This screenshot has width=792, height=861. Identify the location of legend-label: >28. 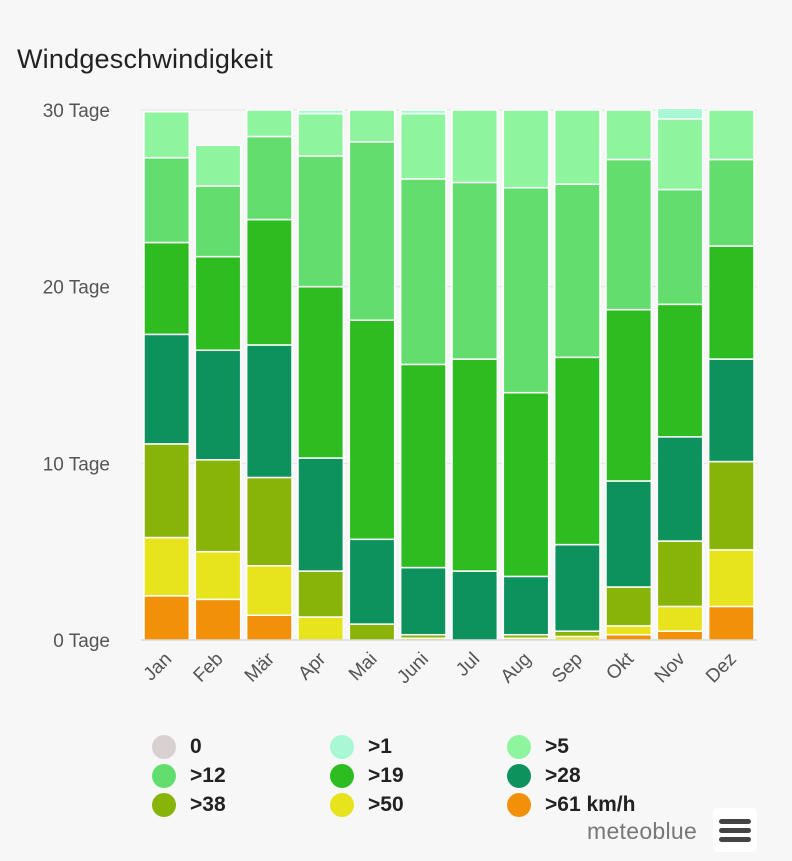
(563, 775).